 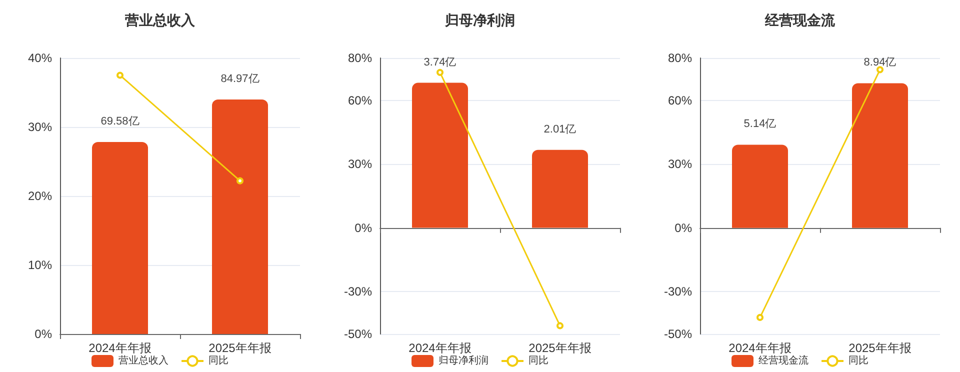 I want to click on data-label: 5.14亿, so click(x=760, y=124).